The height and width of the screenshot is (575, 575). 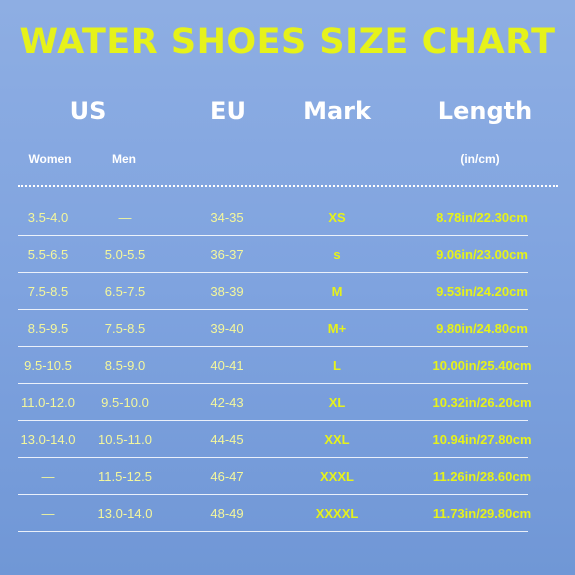 What do you see at coordinates (124, 159) in the screenshot?
I see `subheader-men: Men` at bounding box center [124, 159].